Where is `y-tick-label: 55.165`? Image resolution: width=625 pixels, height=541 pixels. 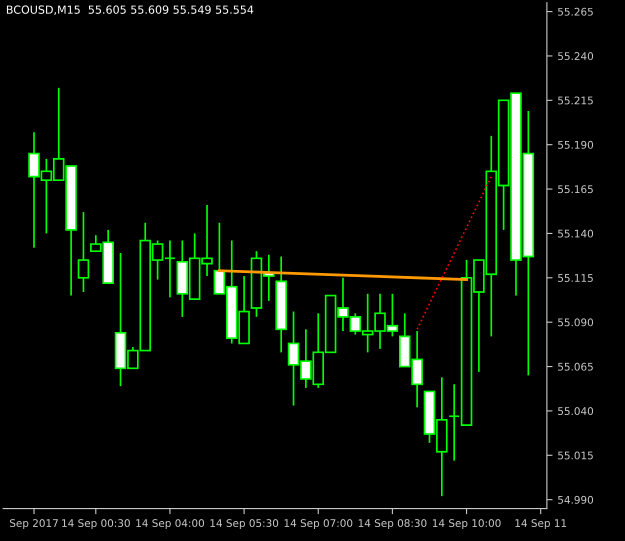
y-tick-label: 55.165 is located at coordinates (575, 189).